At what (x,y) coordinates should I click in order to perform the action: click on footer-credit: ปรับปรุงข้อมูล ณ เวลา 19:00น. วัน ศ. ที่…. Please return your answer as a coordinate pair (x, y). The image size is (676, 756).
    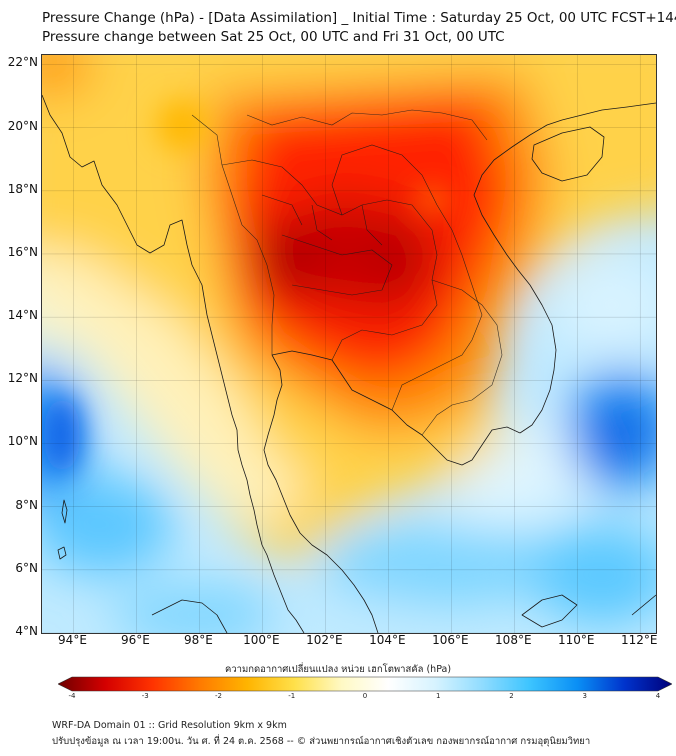
    Looking at the image, I should click on (321, 741).